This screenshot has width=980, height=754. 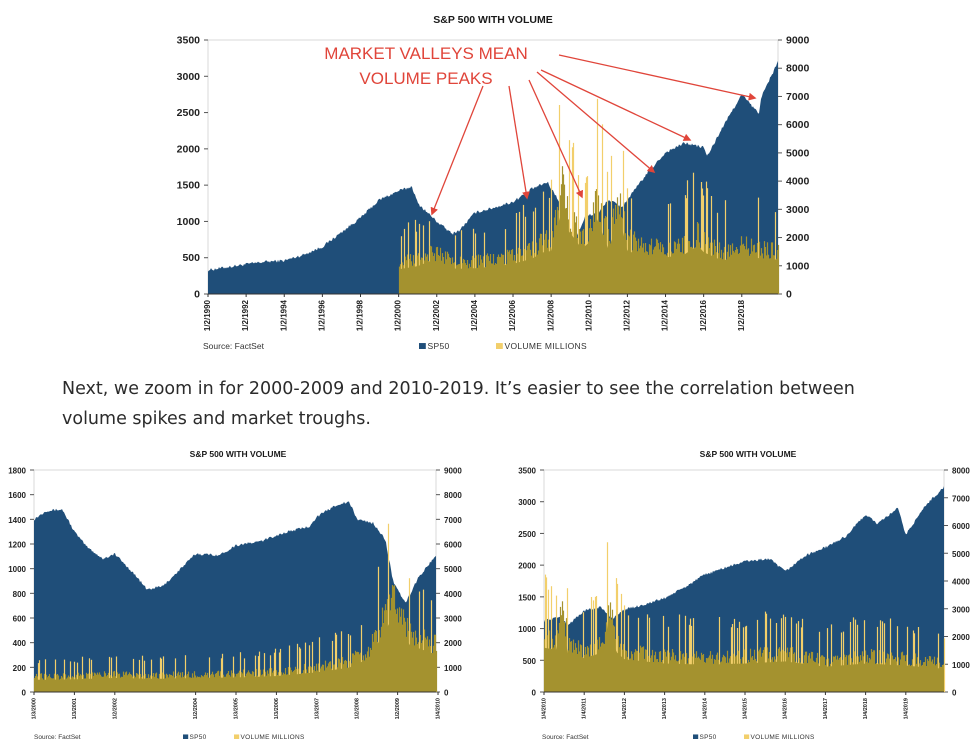 I want to click on x-tick-label: 1/2/2010, so click(x=588, y=315).